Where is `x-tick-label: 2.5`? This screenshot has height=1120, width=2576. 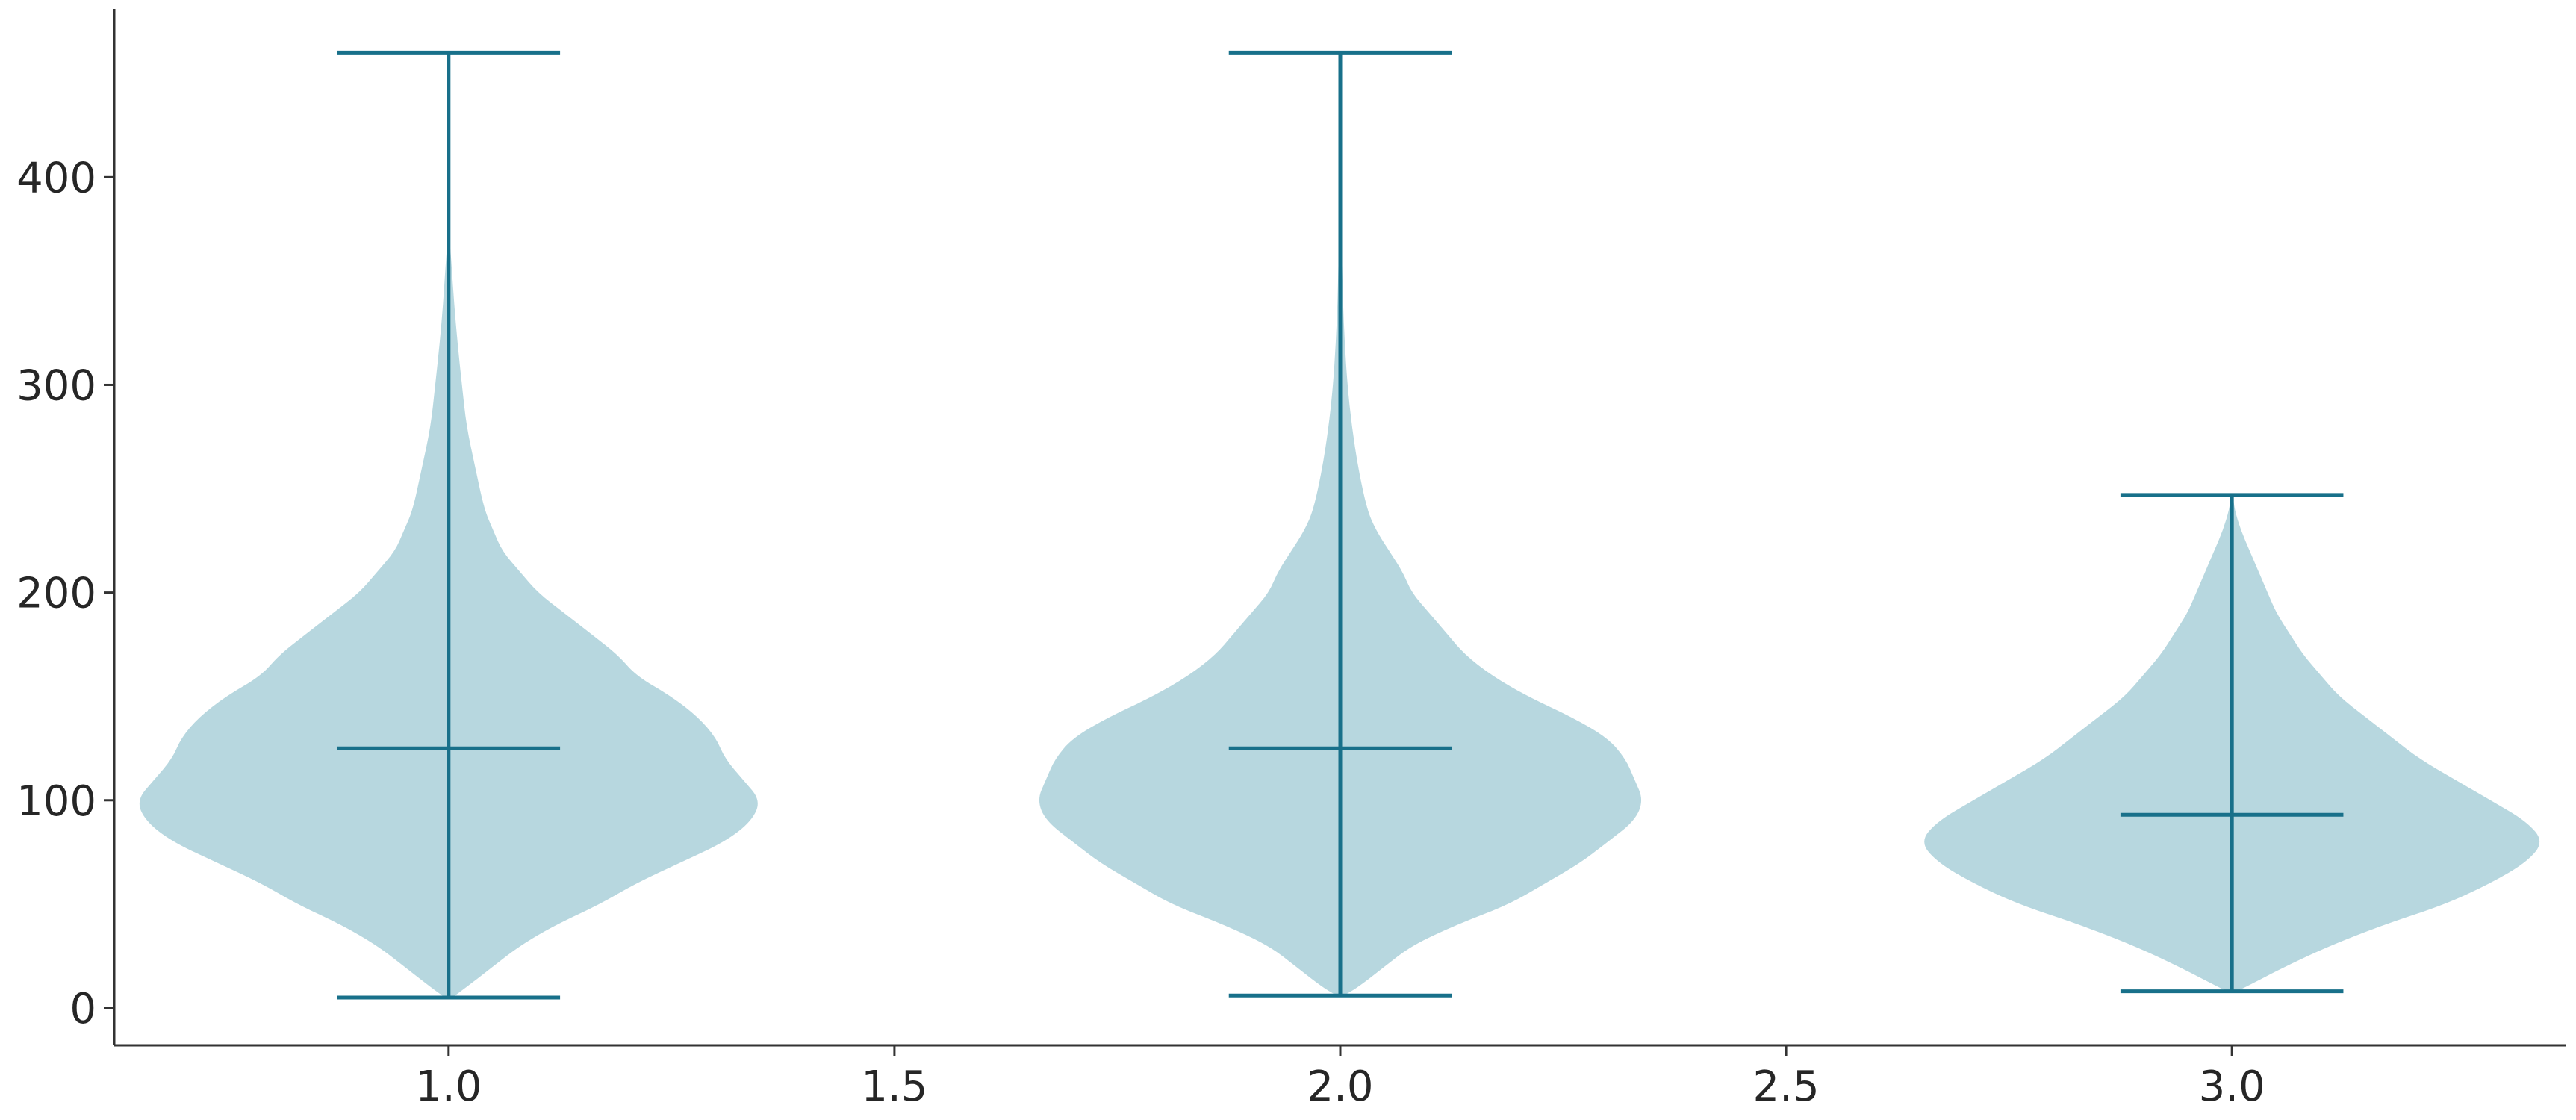
x-tick-label: 2.5 is located at coordinates (1786, 1087).